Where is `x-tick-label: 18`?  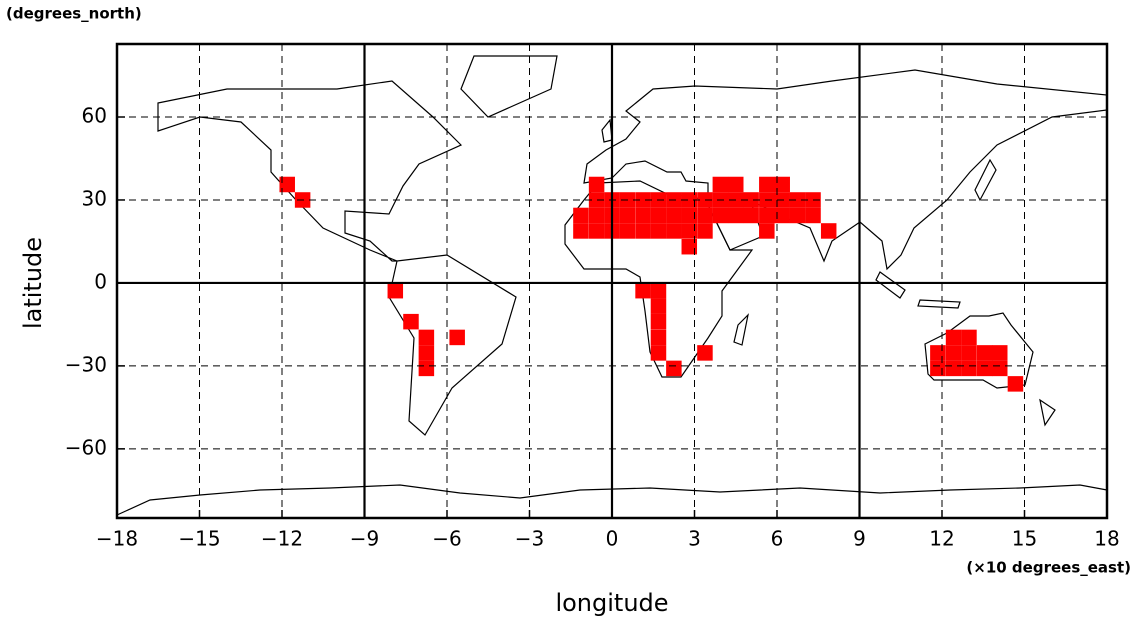 x-tick-label: 18 is located at coordinates (1106, 539).